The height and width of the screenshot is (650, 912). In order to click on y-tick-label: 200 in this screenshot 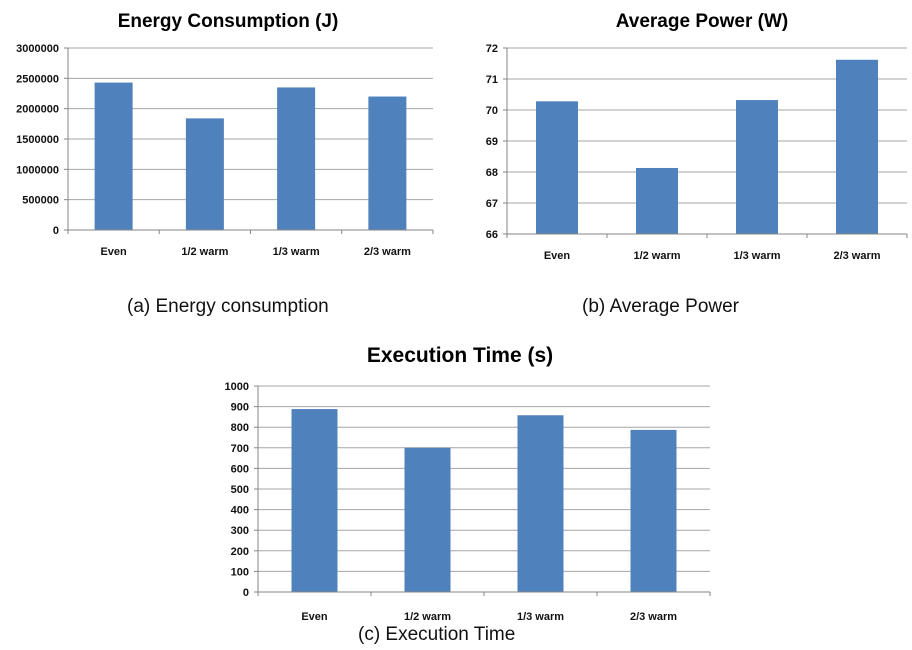, I will do `click(240, 552)`.